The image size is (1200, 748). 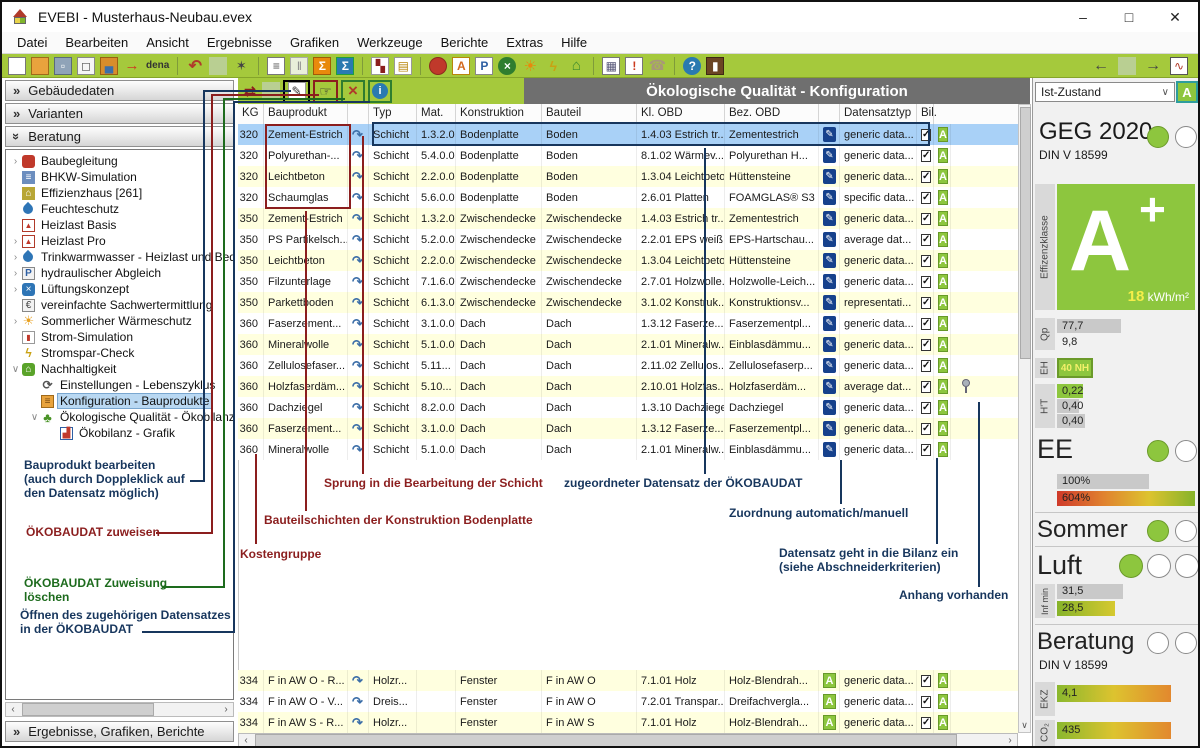 What do you see at coordinates (251, 114) in the screenshot?
I see `column-header-kg: KG` at bounding box center [251, 114].